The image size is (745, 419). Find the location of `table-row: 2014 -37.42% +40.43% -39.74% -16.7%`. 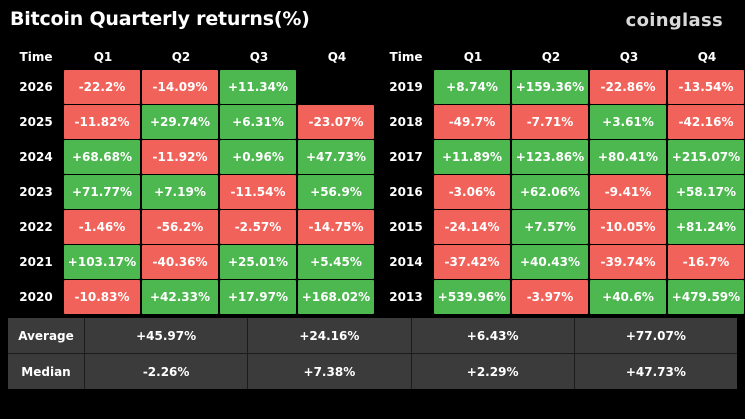

table-row: 2014 -37.42% +40.43% -39.74% -16.7% is located at coordinates (561, 262).